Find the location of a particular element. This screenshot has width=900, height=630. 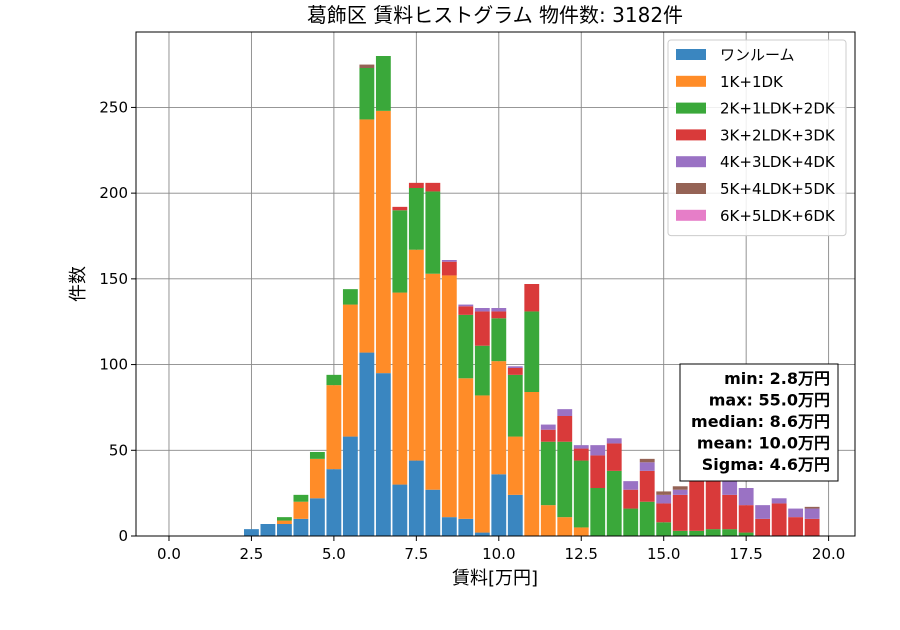

x-tick-label: 2.5 is located at coordinates (252, 554).